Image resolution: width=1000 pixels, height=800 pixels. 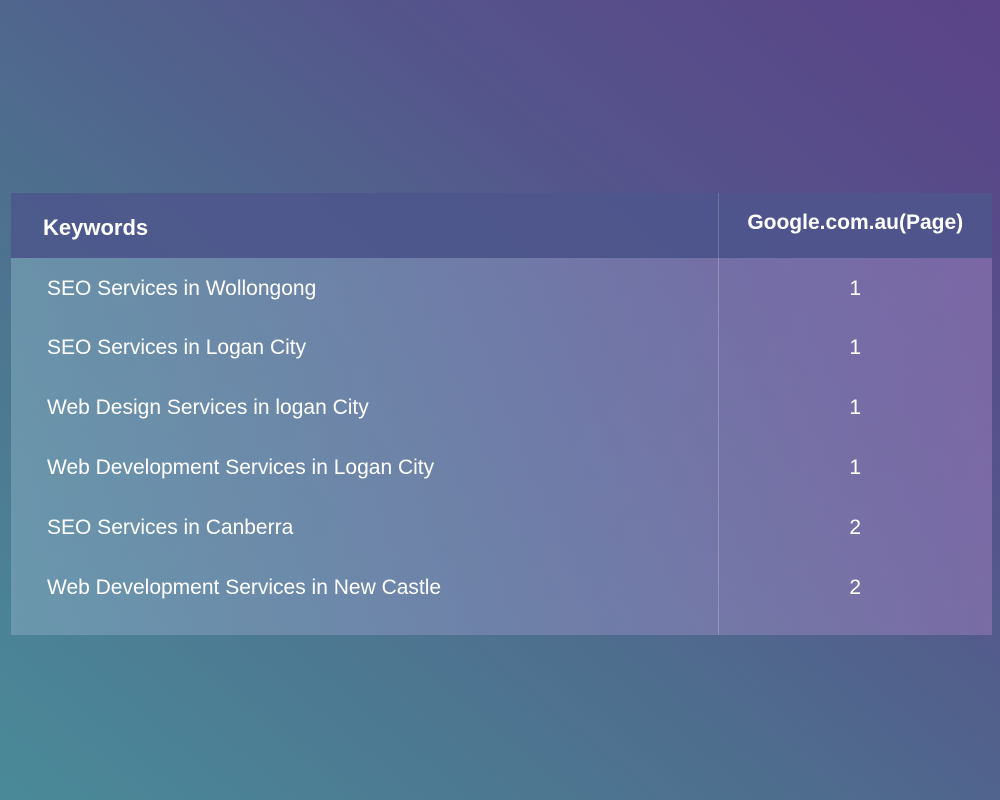 What do you see at coordinates (208, 407) in the screenshot?
I see `keyword-cell: Web Design Services in logan City` at bounding box center [208, 407].